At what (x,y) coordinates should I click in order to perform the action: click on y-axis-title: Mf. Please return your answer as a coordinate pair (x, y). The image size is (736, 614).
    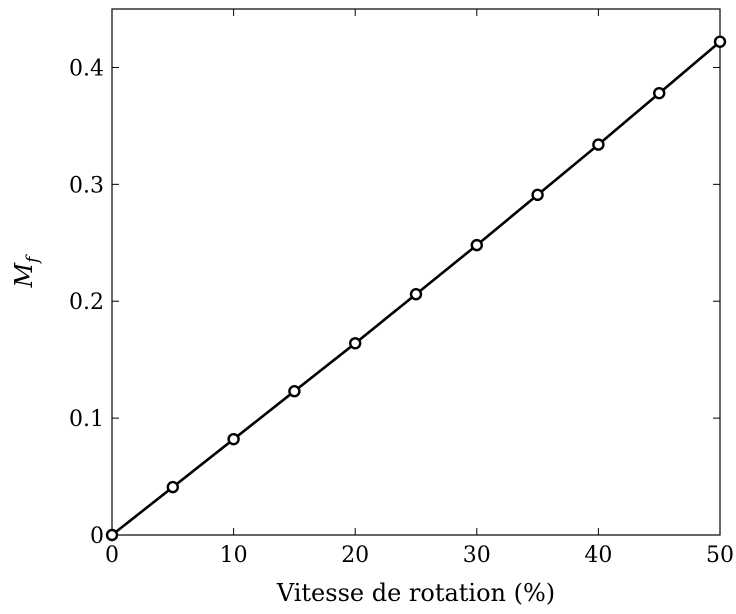
    Looking at the image, I should click on (26, 271).